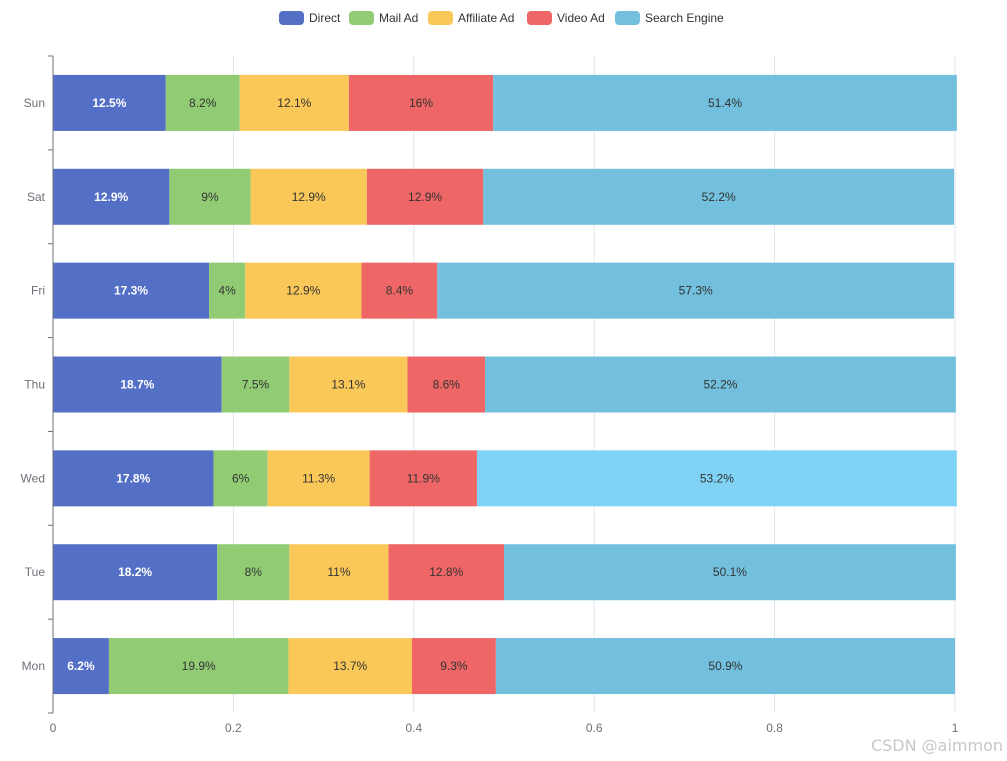  Describe the element at coordinates (291, 18) in the screenshot. I see `legend-swatch-direct` at that location.